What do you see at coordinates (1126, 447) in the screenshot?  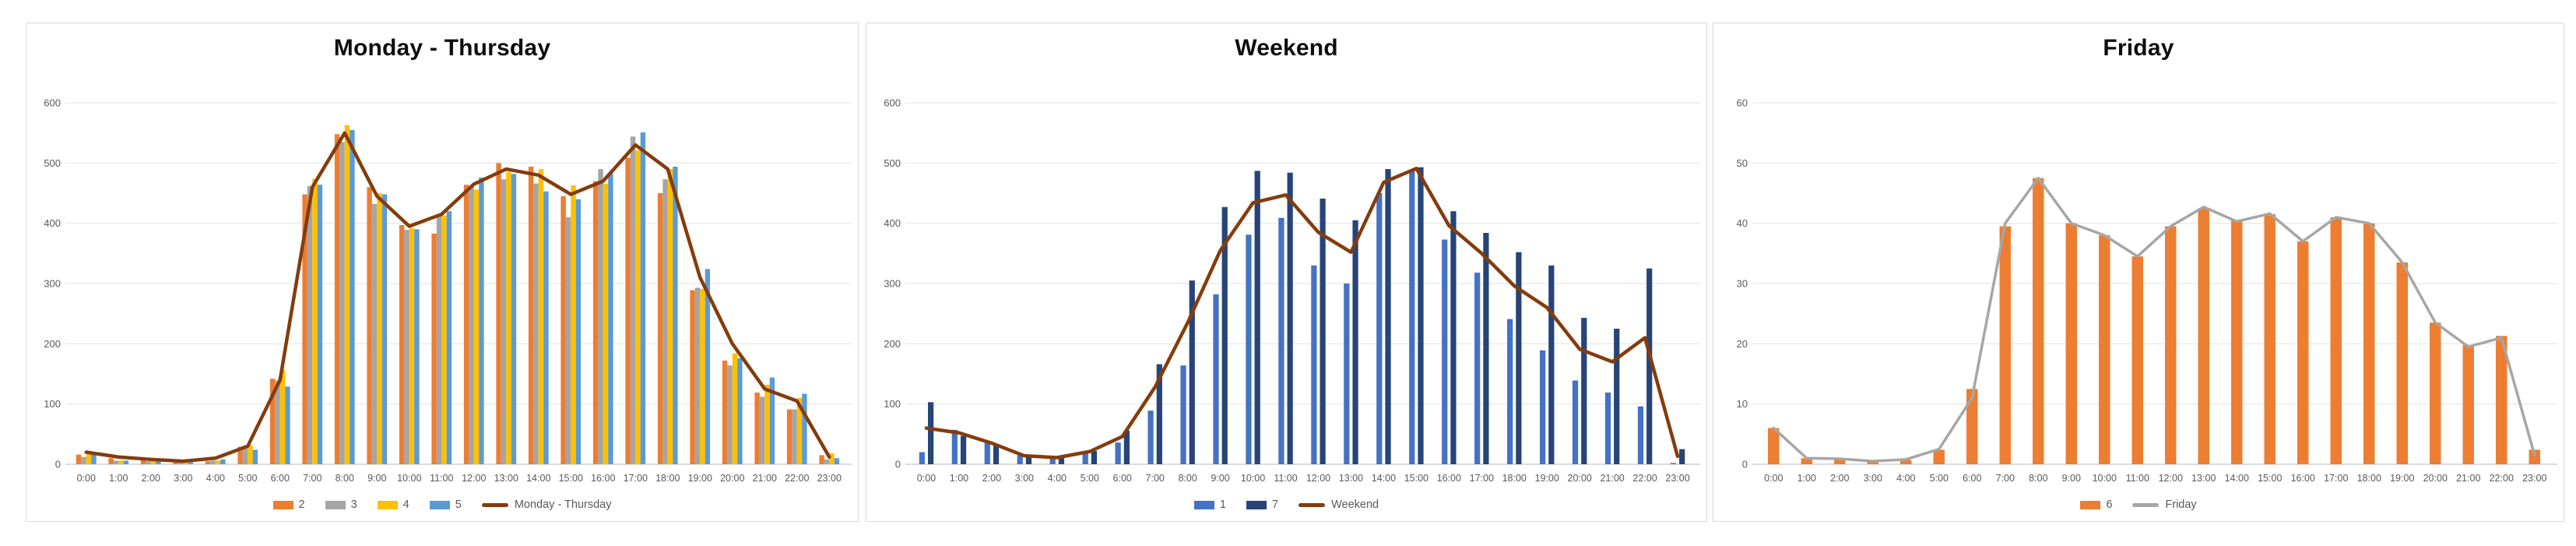 I see `bar-series7-6:00` at bounding box center [1126, 447].